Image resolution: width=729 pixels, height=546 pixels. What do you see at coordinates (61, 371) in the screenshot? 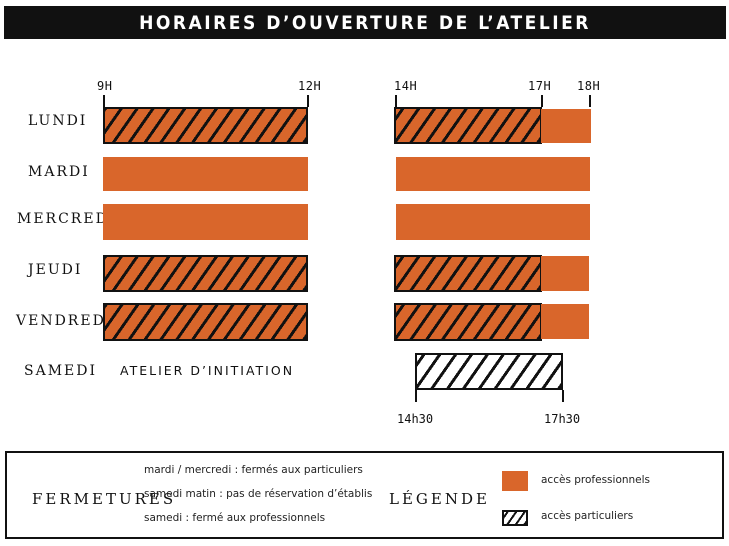
I see `day-label-samedi: SAMEDI` at bounding box center [61, 371].